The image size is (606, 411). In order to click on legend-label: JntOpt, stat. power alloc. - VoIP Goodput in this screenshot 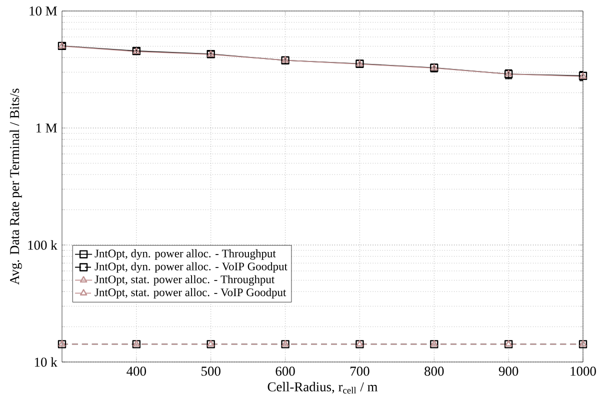, I will do `click(190, 293)`.